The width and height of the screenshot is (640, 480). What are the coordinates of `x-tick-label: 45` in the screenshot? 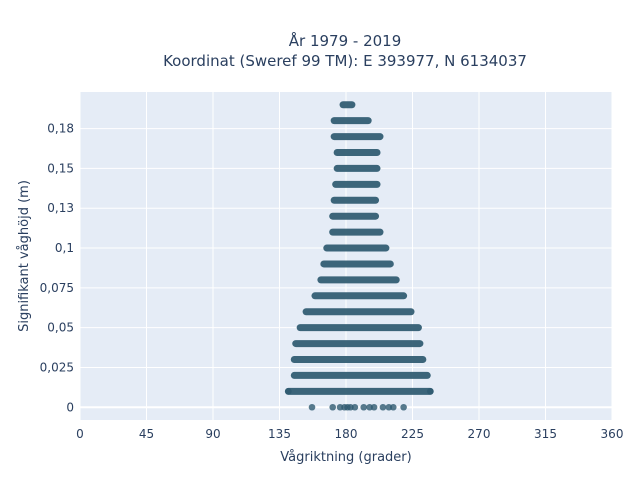 It's located at (146, 434).